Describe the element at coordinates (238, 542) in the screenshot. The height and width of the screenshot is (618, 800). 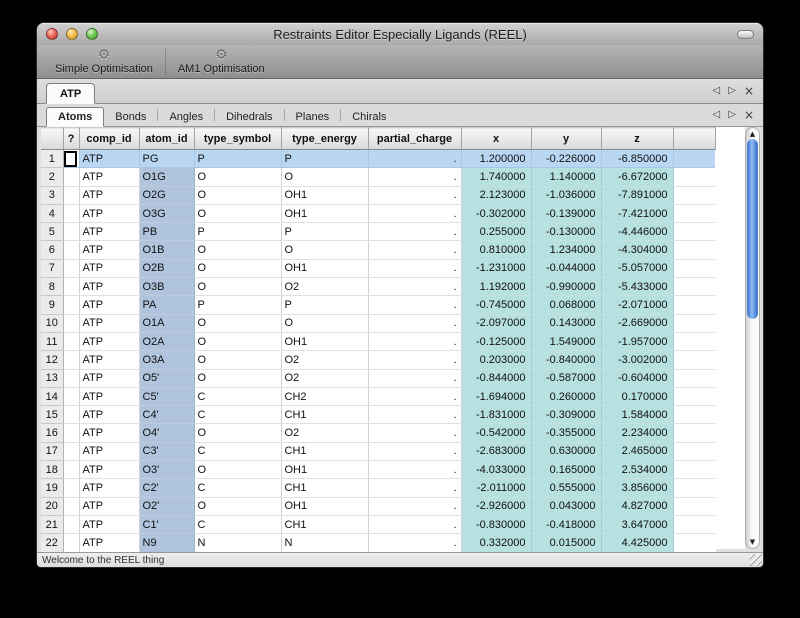
I see `cell-type_symbol: N` at that location.